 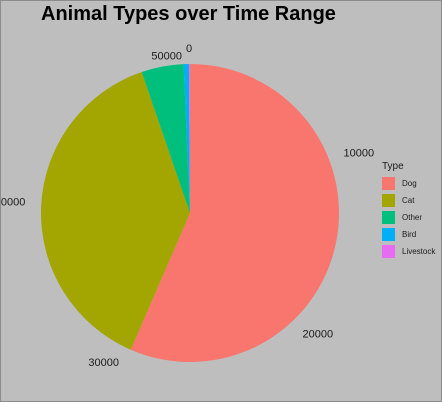 I want to click on legend-item-livestock: Livestock, so click(x=408, y=251).